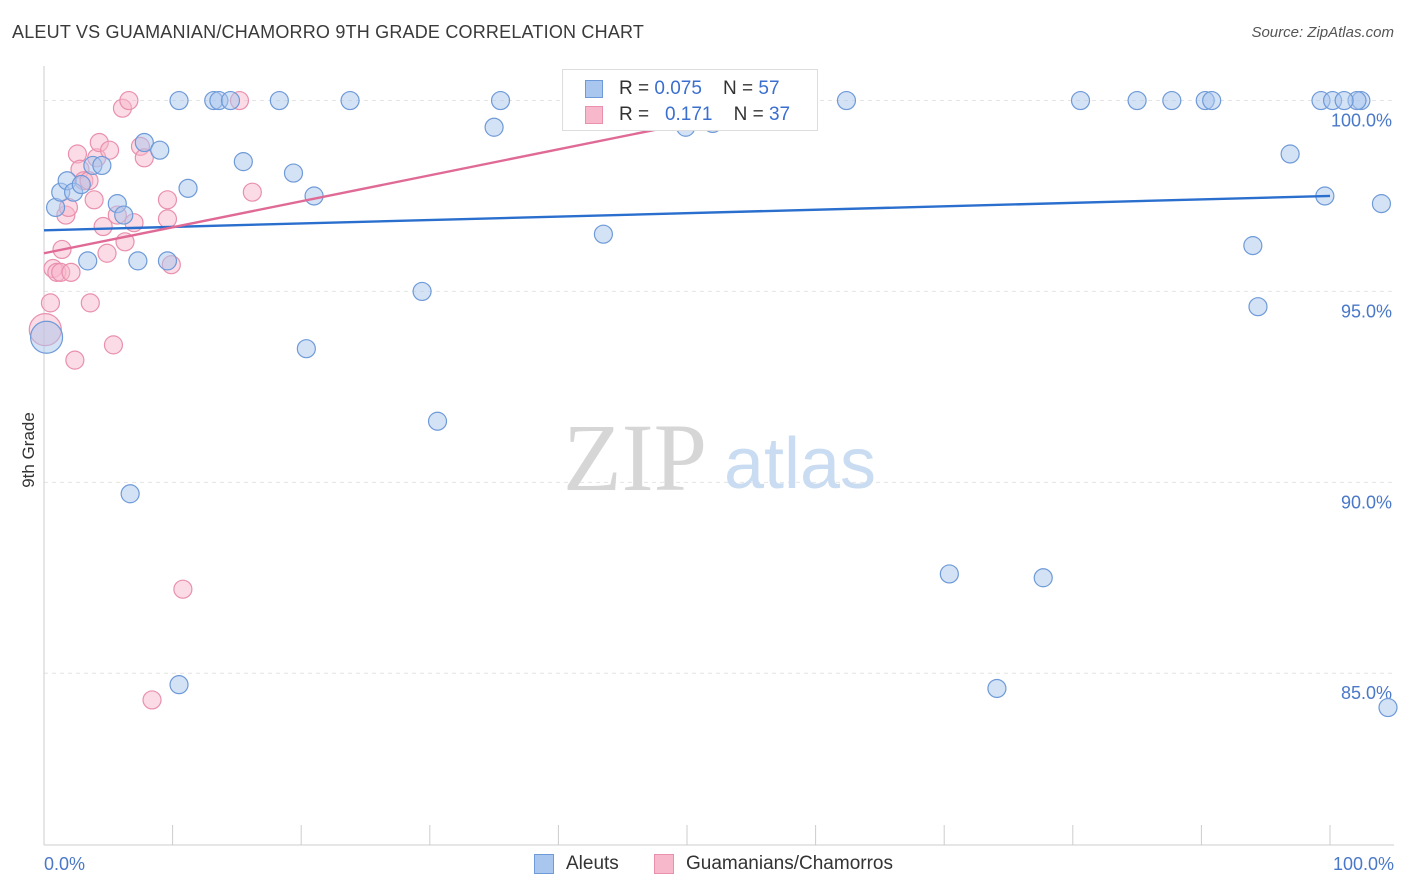 The image size is (1406, 892). I want to click on watermark-atlas: atlas, so click(800, 464).